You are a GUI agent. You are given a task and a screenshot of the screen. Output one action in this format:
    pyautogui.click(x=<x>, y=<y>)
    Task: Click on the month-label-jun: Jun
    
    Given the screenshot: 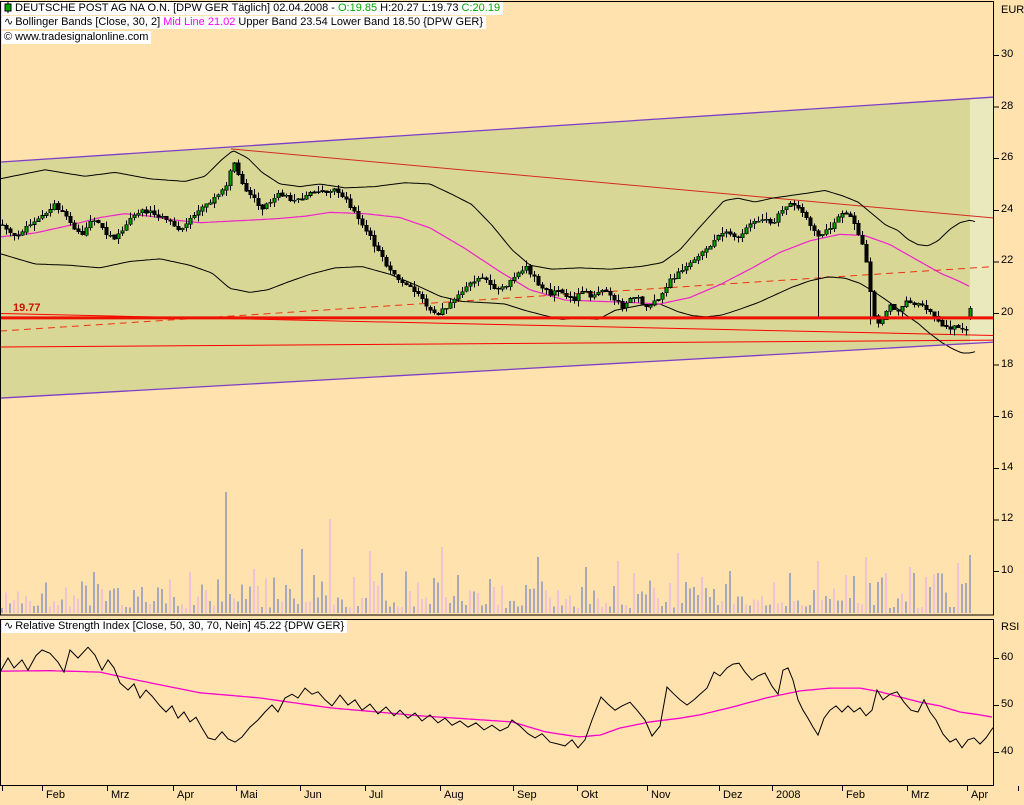 What is the action you would take?
    pyautogui.click(x=313, y=795)
    